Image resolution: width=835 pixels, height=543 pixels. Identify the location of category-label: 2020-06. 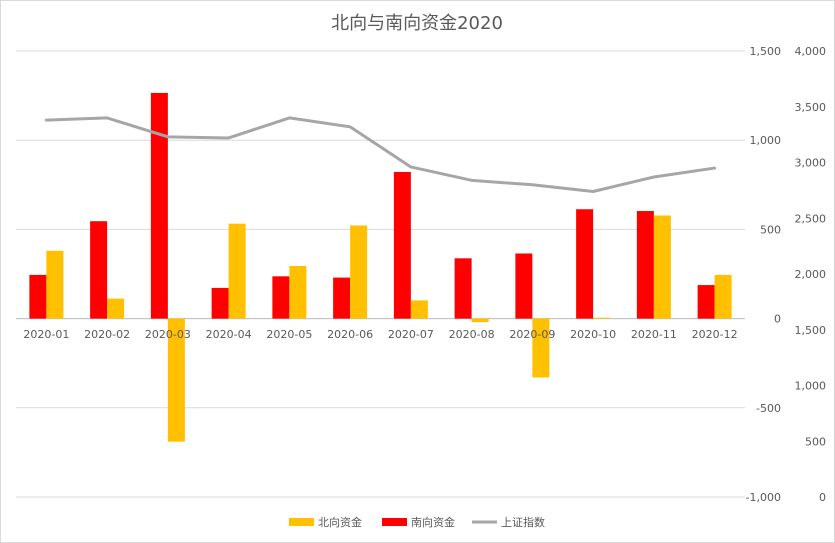
(350, 334).